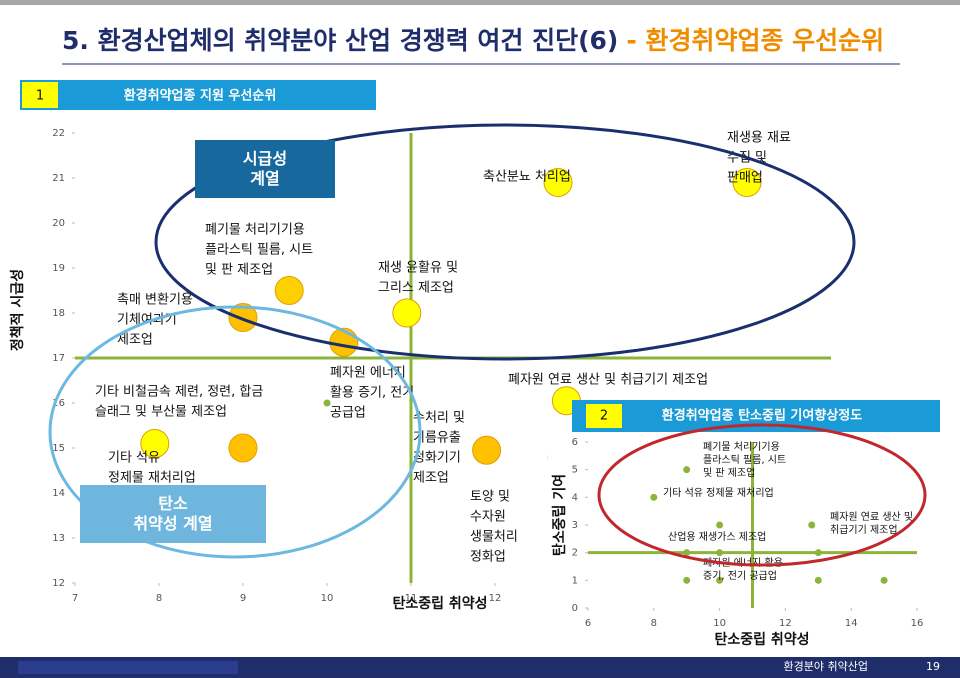 The image size is (960, 678). I want to click on y-axis-title: 탄소중립 기여, so click(559, 515).